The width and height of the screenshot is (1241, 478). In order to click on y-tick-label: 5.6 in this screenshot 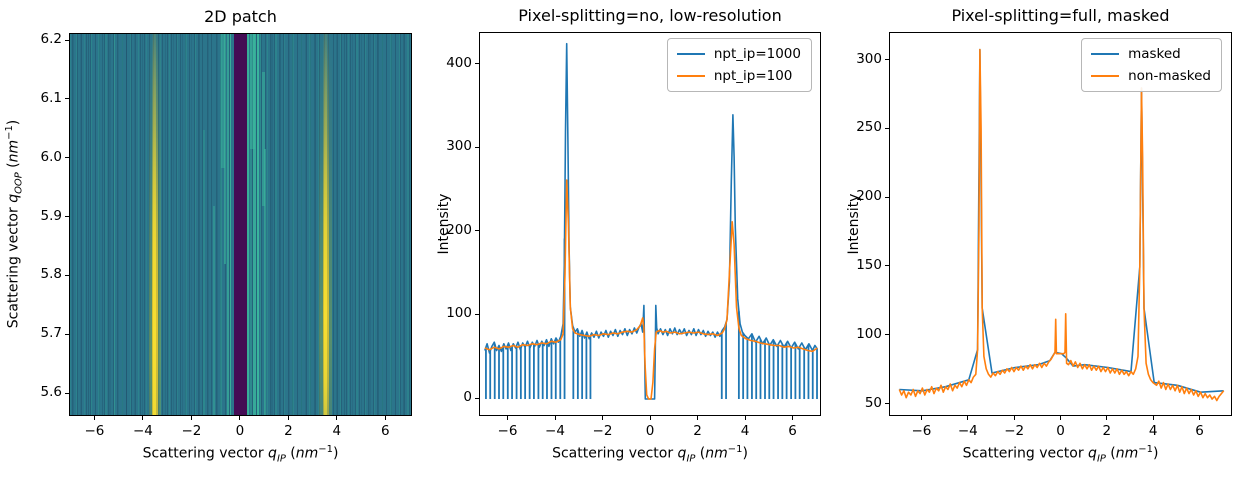, I will do `click(51, 392)`.